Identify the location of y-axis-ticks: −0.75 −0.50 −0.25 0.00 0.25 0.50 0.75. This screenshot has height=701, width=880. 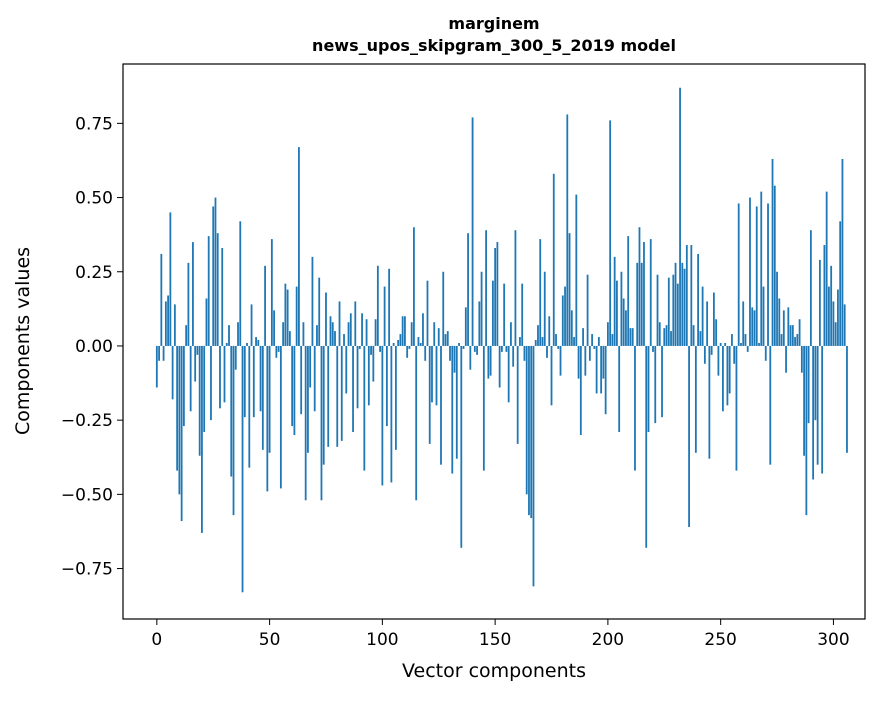
(92, 347).